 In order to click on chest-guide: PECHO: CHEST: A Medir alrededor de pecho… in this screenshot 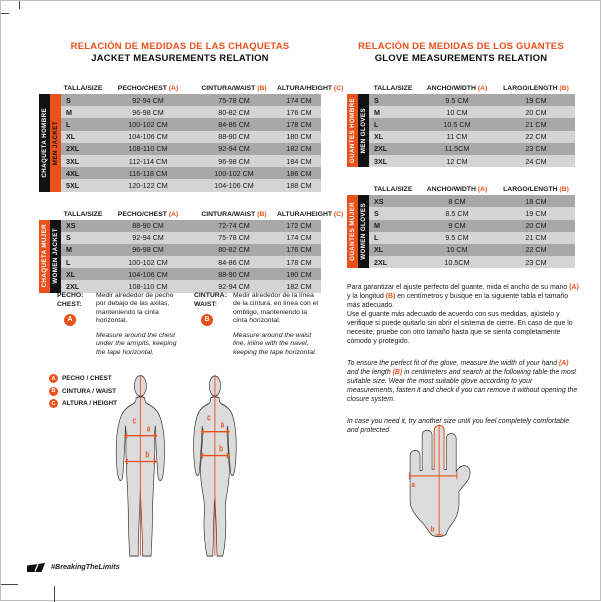, I will do `click(120, 324)`.